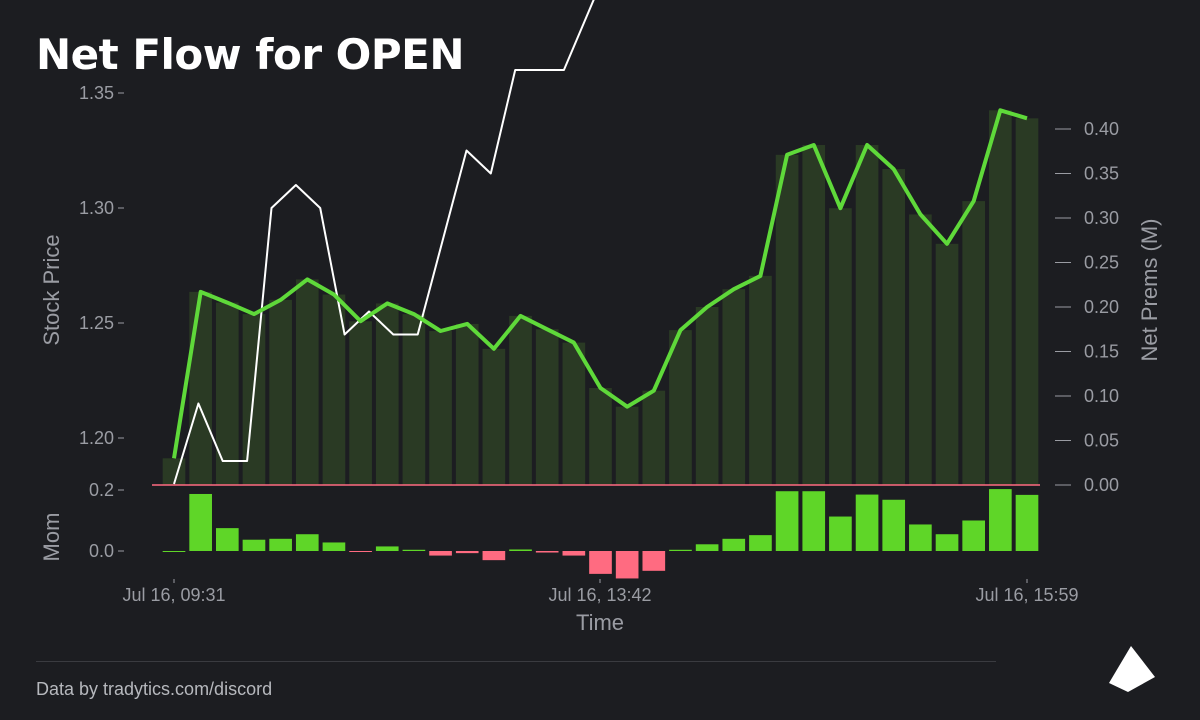 This screenshot has width=1200, height=720. Describe the element at coordinates (96, 323) in the screenshot. I see `stock-price-tick: 1.25` at that location.